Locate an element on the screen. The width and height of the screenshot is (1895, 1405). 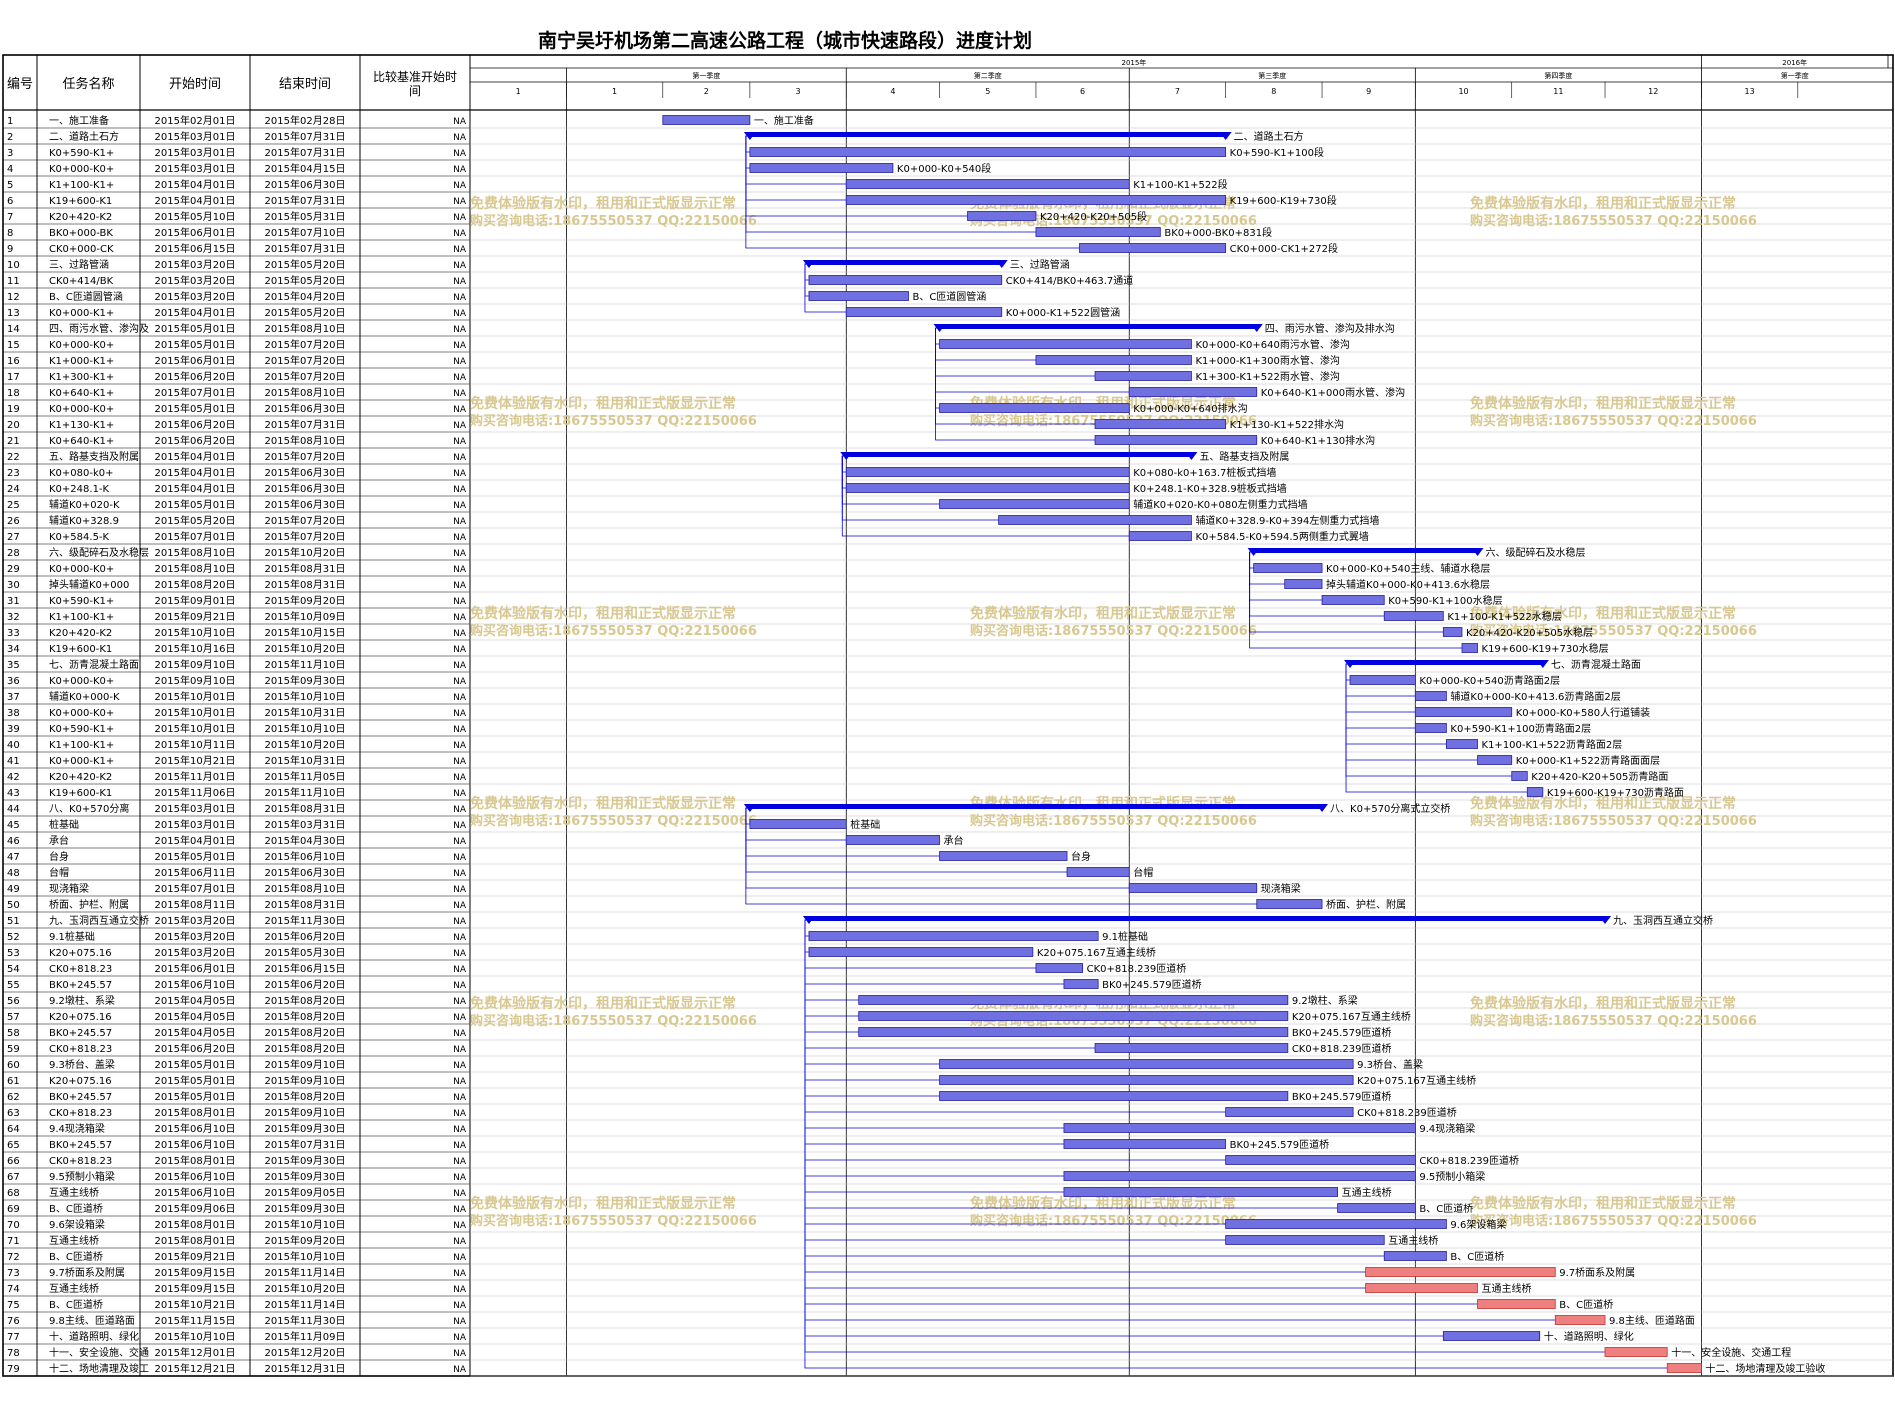
bar-label: K20+420-K20+505段 is located at coordinates (1093, 216).